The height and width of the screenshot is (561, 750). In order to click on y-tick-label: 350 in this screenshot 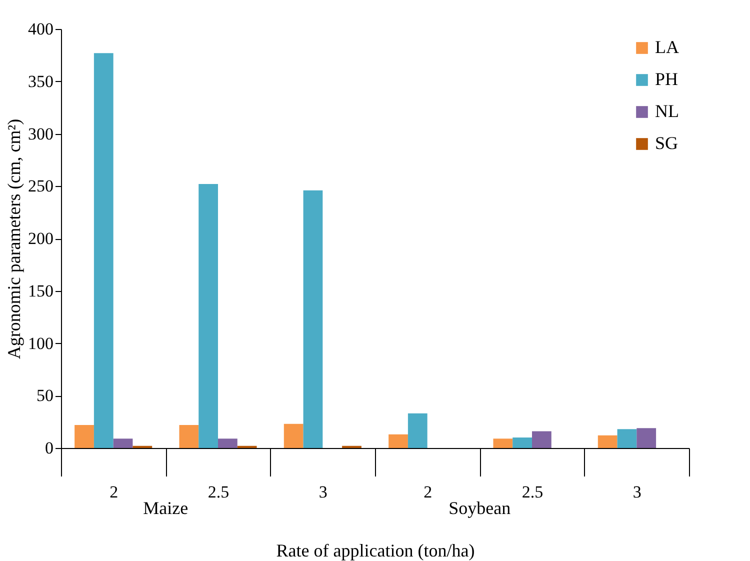, I will do `click(41, 81)`.